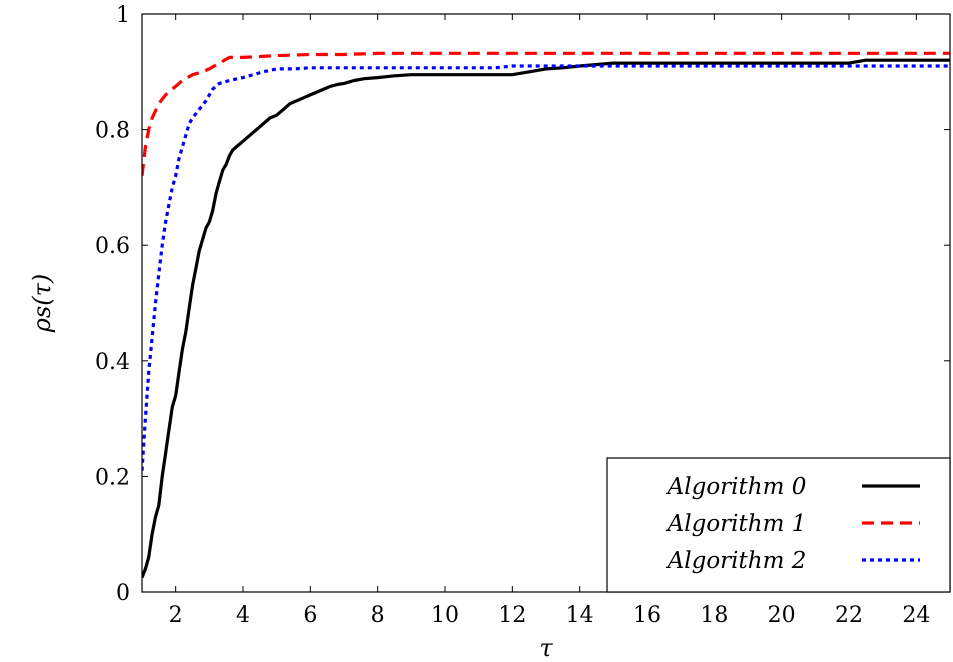  Describe the element at coordinates (849, 615) in the screenshot. I see `x-tick-label: 22` at that location.